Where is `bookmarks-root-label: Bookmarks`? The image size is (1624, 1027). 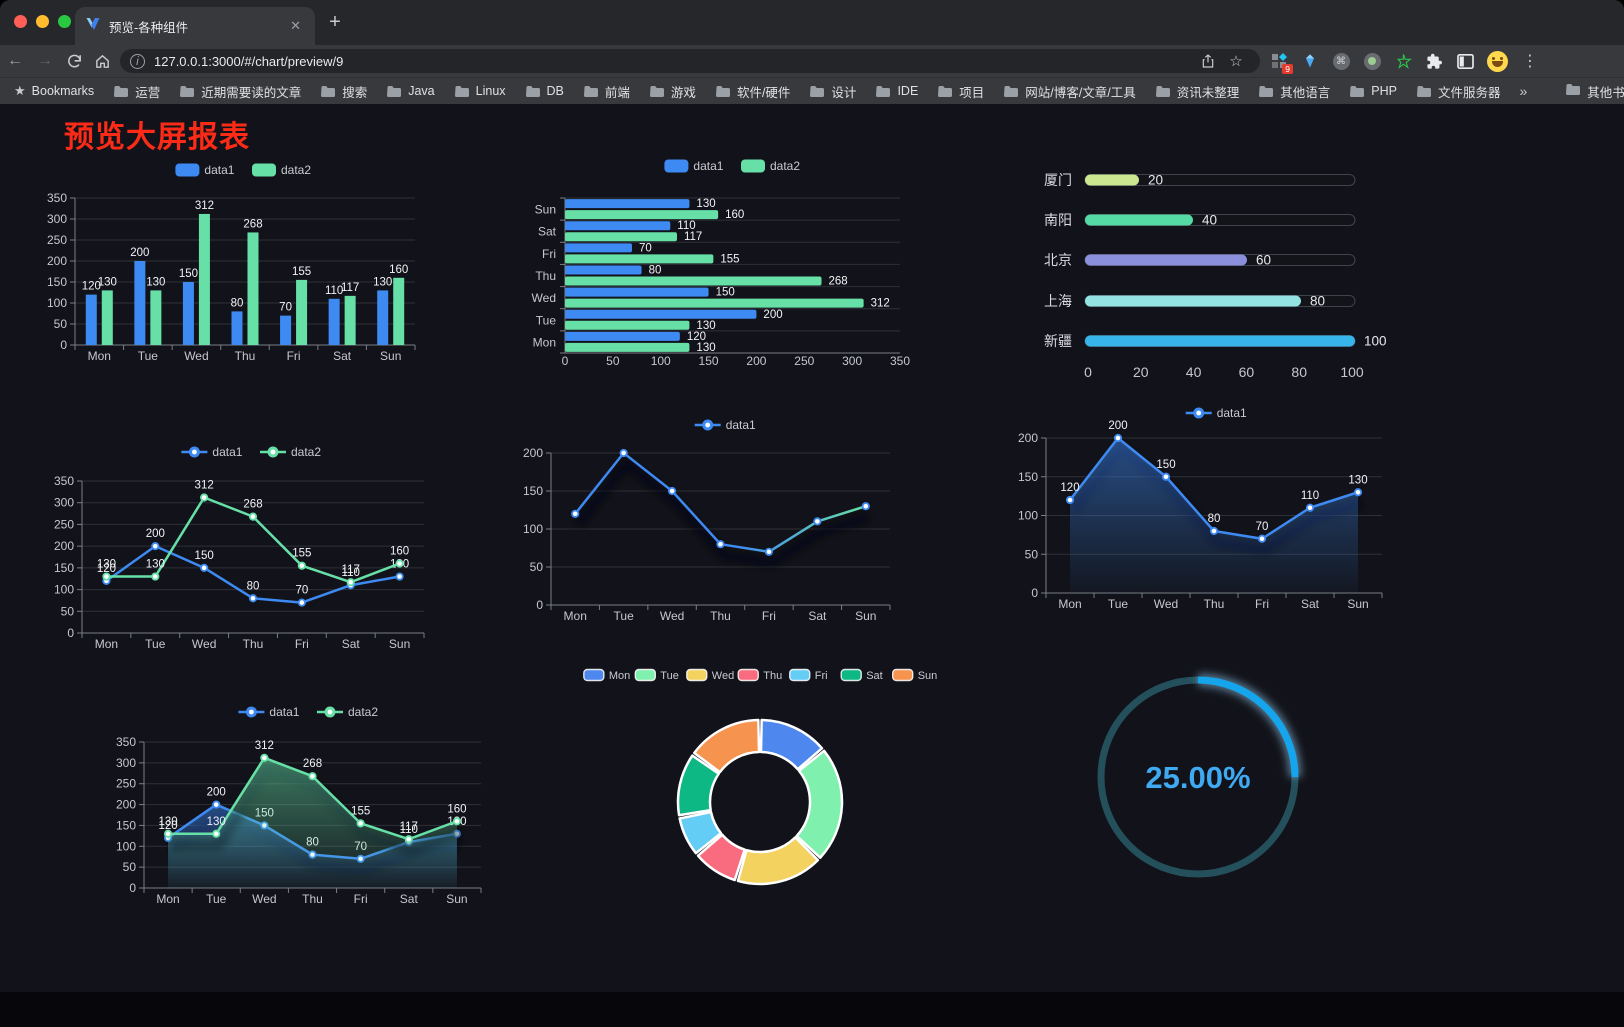 bookmarks-root-label: Bookmarks is located at coordinates (63, 91).